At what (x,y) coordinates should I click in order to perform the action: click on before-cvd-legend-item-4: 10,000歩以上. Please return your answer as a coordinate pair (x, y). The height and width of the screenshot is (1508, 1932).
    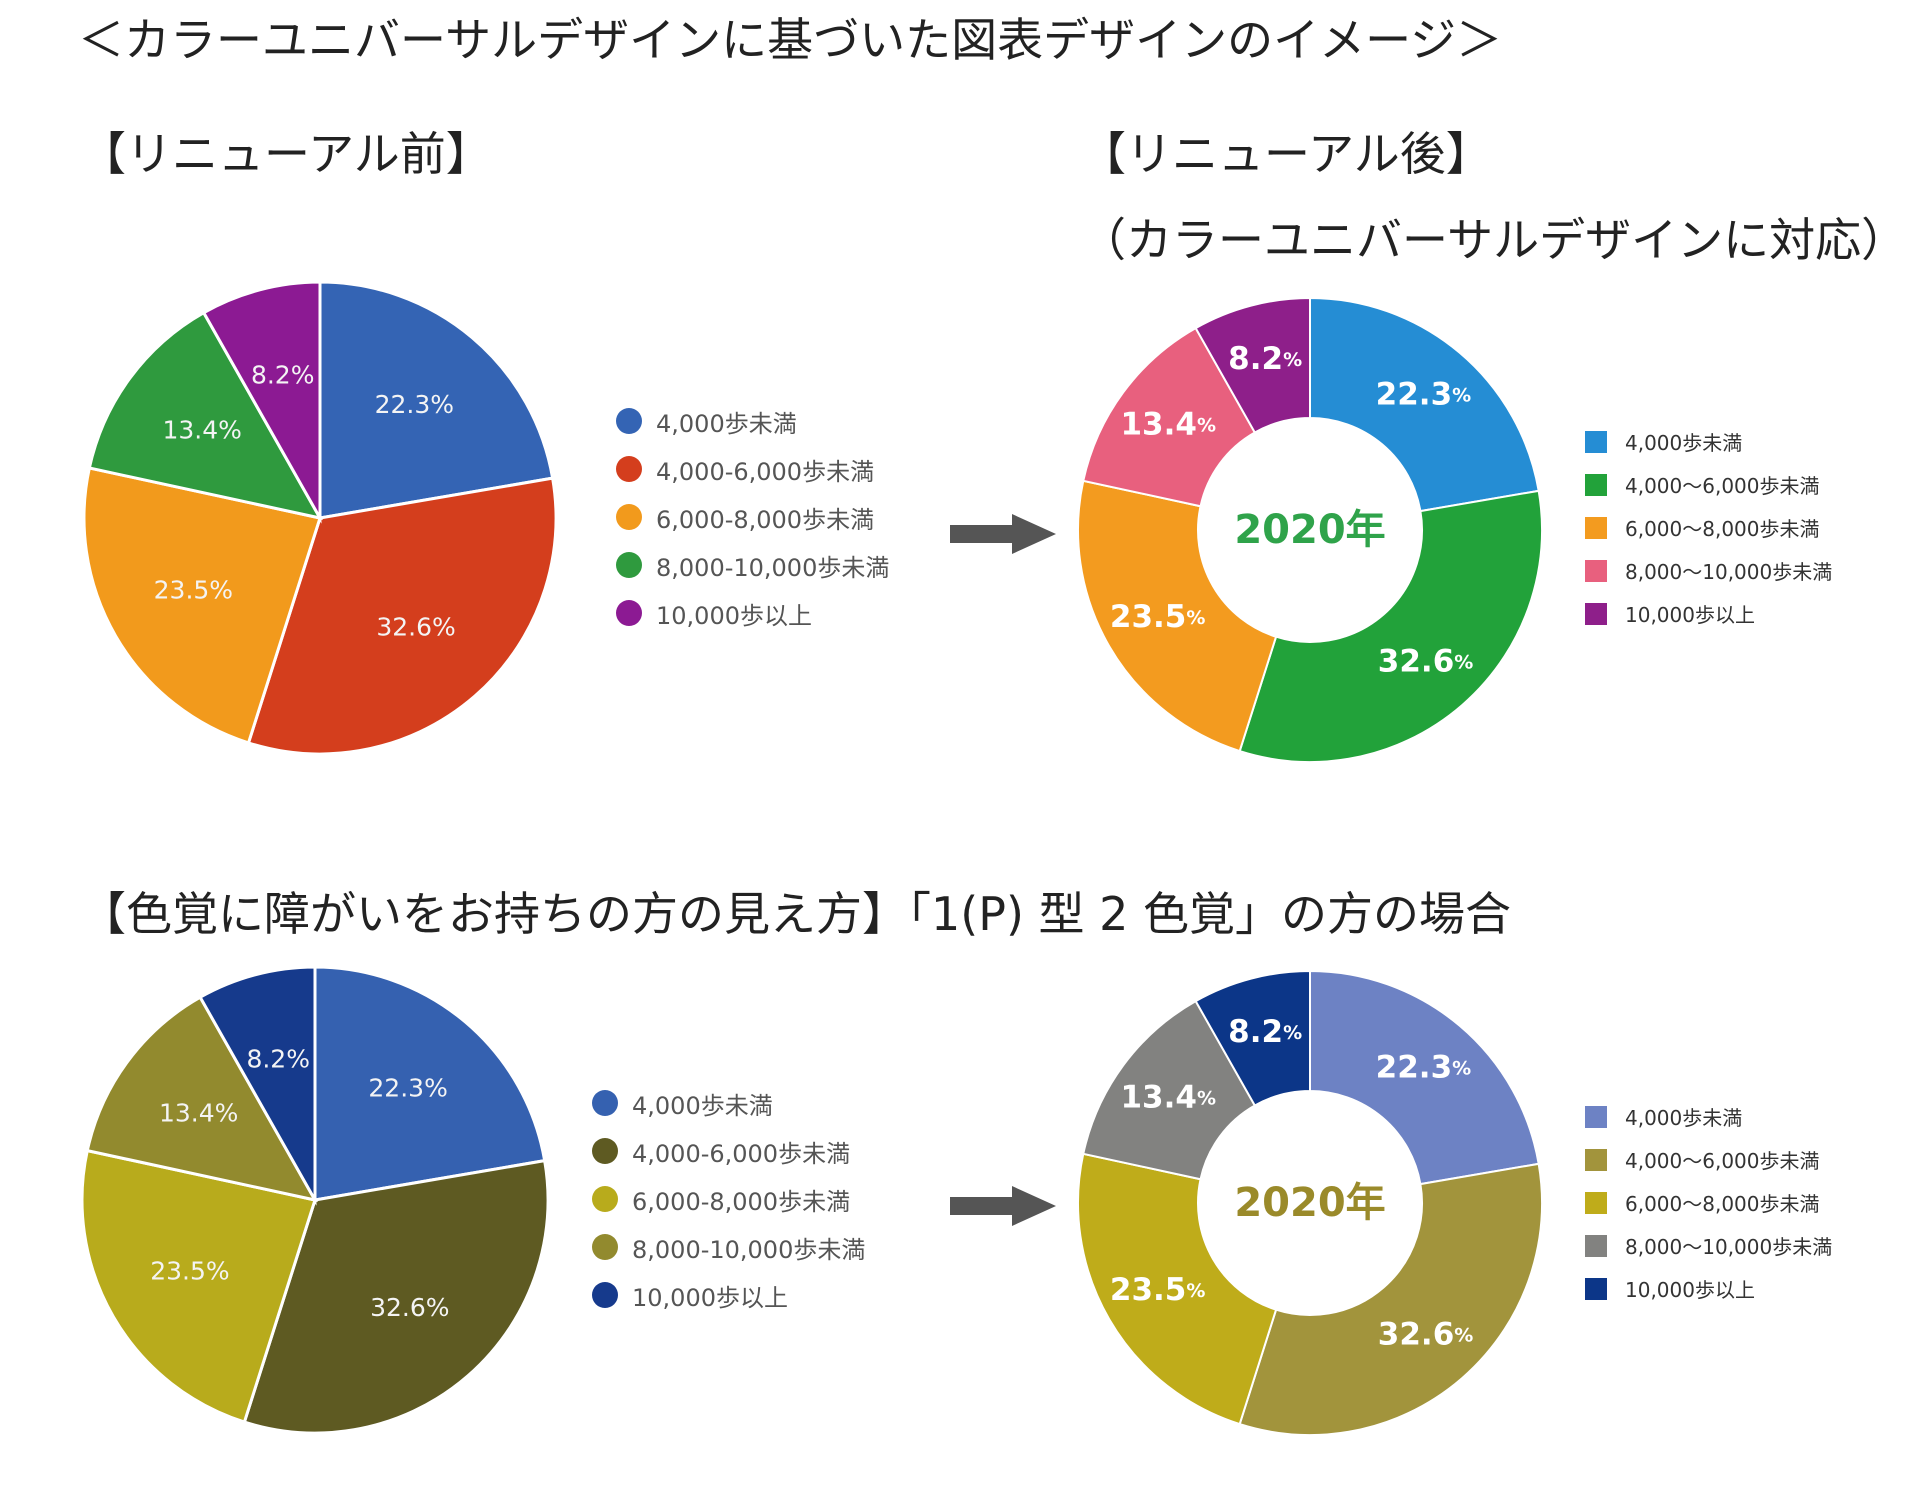
    Looking at the image, I should click on (728, 1295).